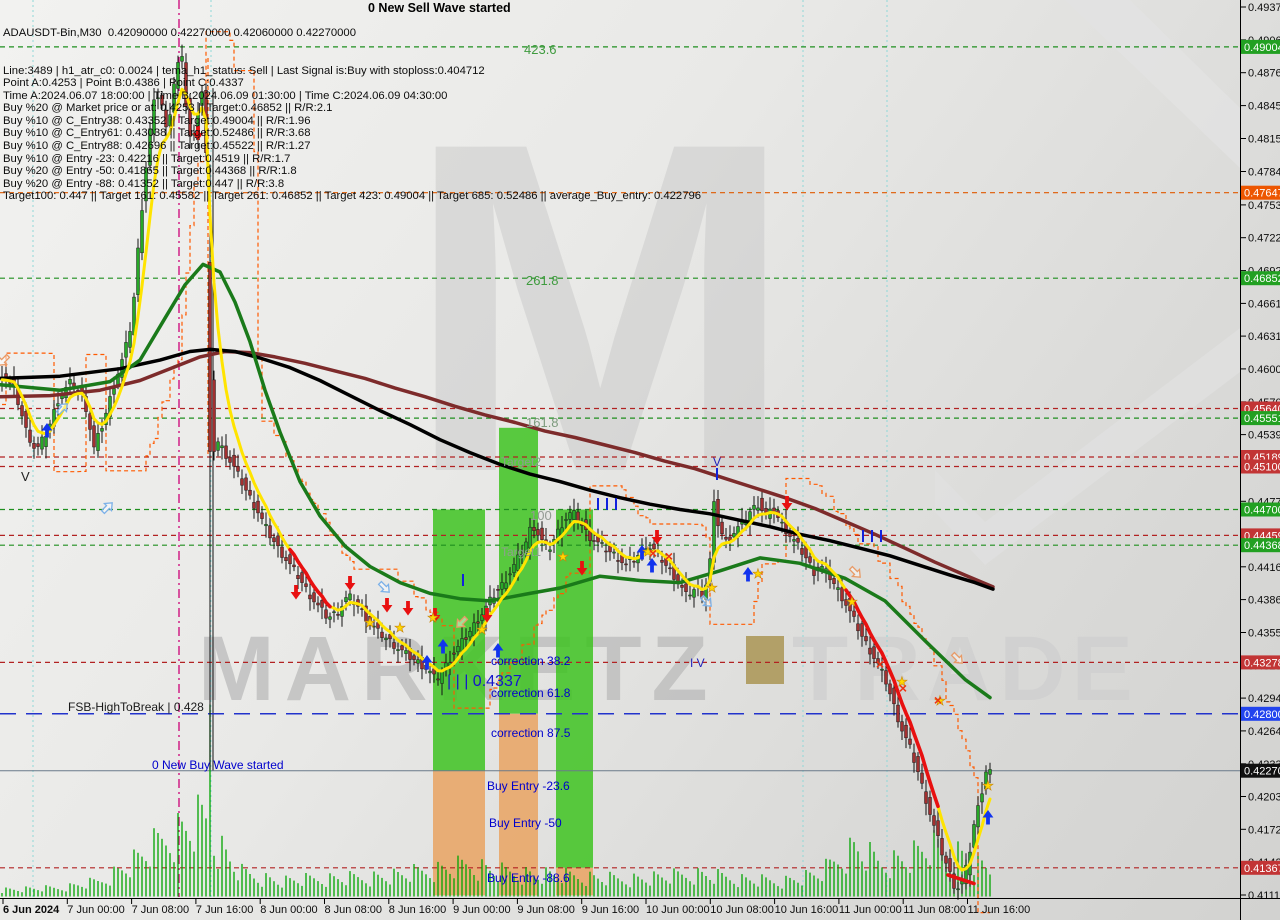  What do you see at coordinates (1262, 546) in the screenshot?
I see `price-tag-label: 0.44368` at bounding box center [1262, 546].